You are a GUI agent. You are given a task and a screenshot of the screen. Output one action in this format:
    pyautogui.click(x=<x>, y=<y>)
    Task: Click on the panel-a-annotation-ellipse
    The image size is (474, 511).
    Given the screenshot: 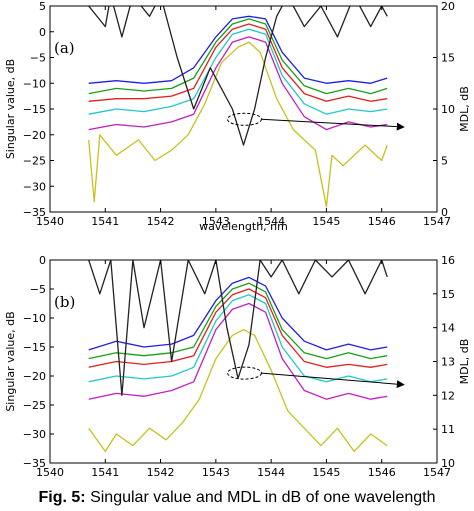 What is the action you would take?
    pyautogui.click(x=244, y=119)
    